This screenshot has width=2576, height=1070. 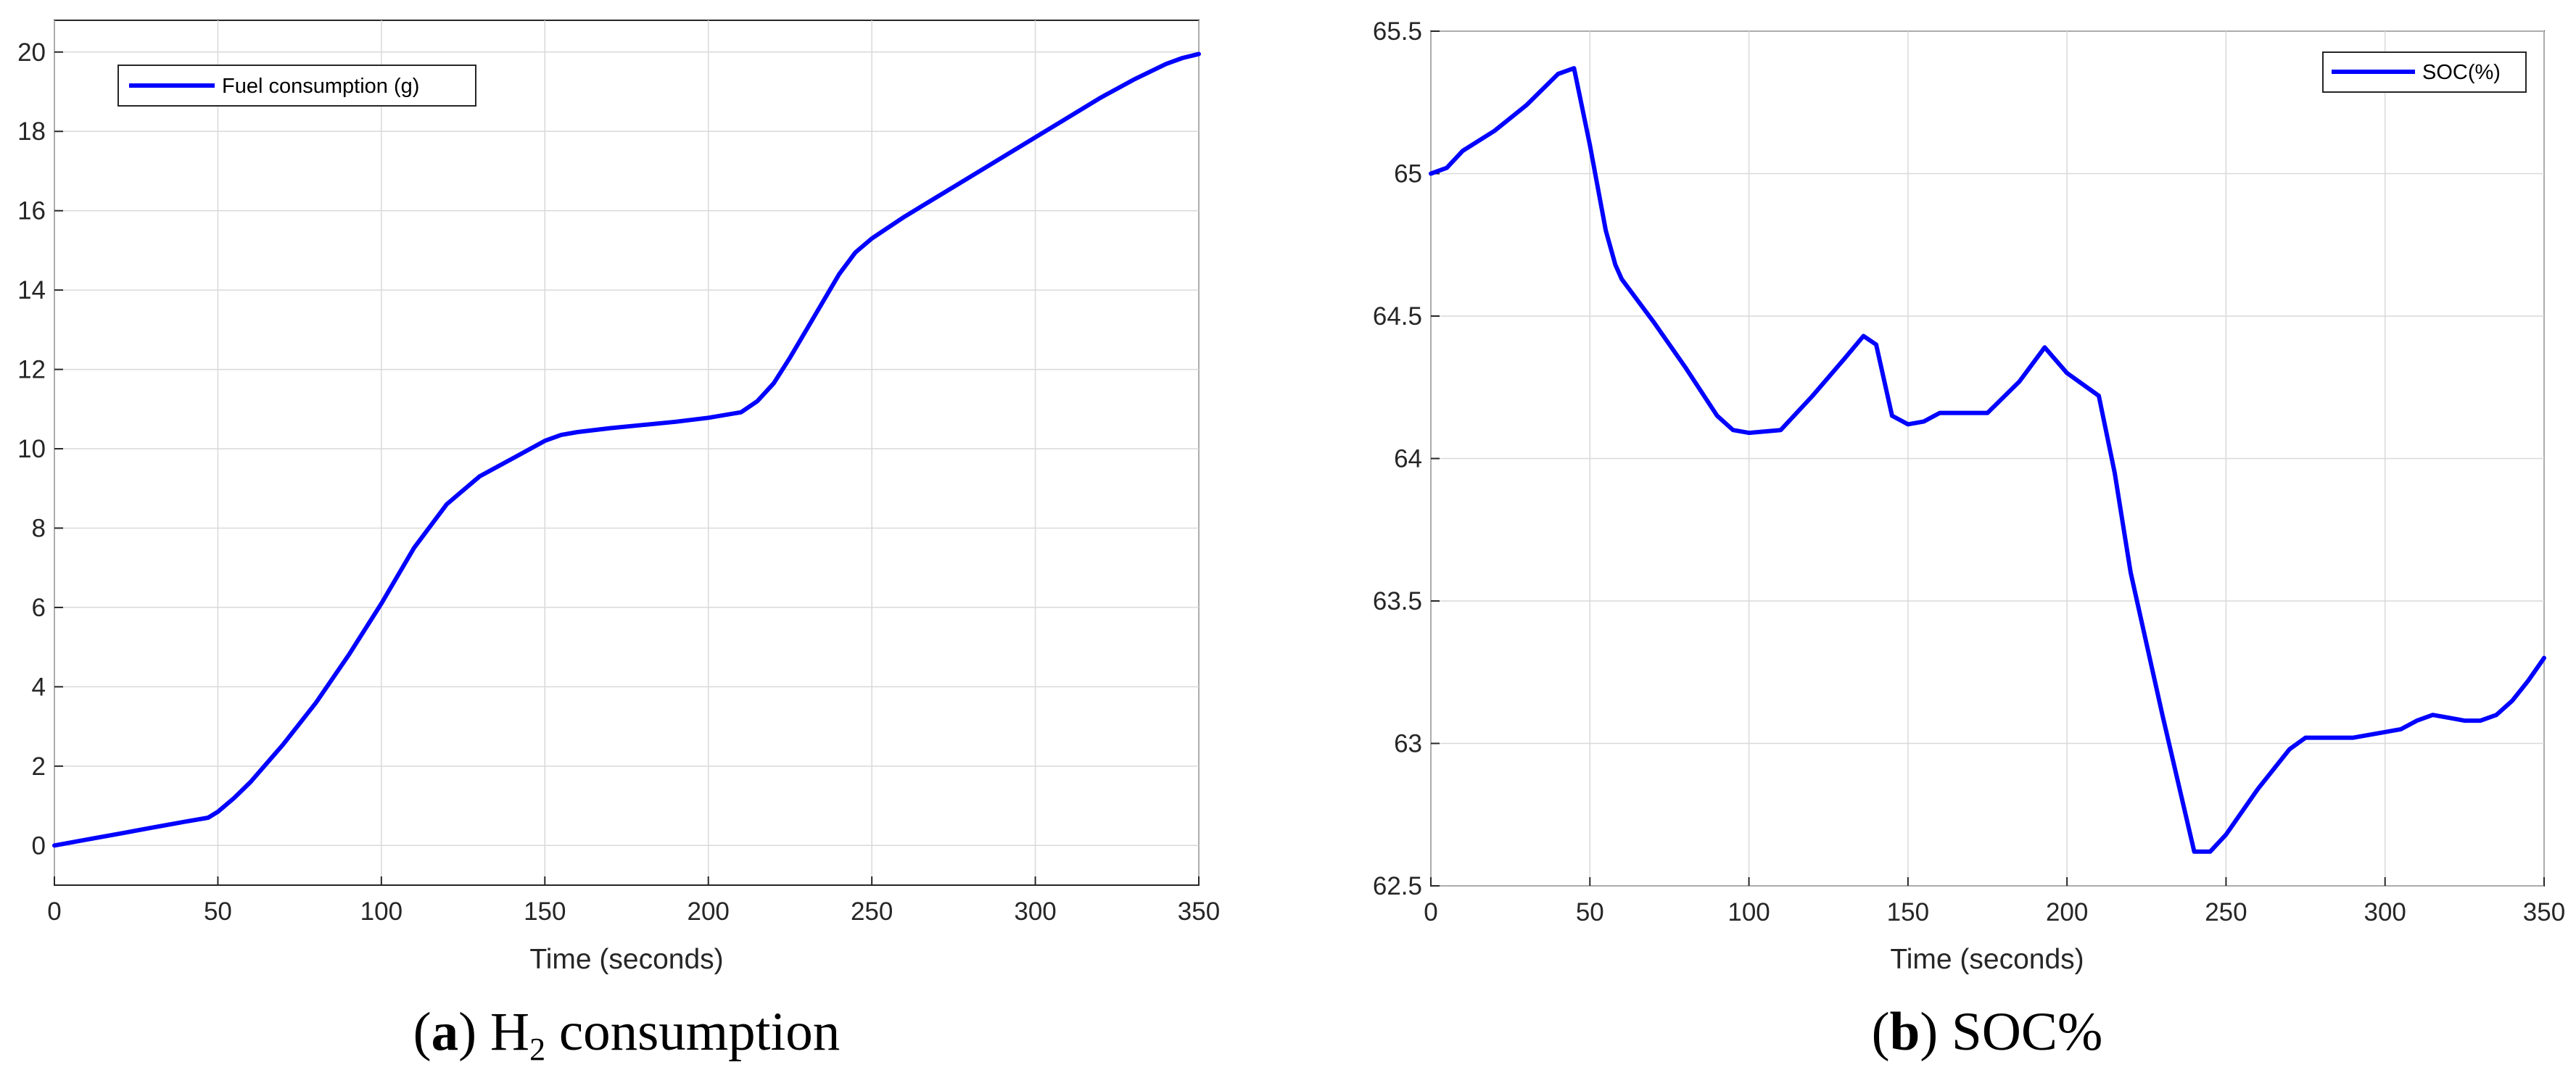 What do you see at coordinates (626, 959) in the screenshot?
I see `x-axis-label-a: Time (seconds)` at bounding box center [626, 959].